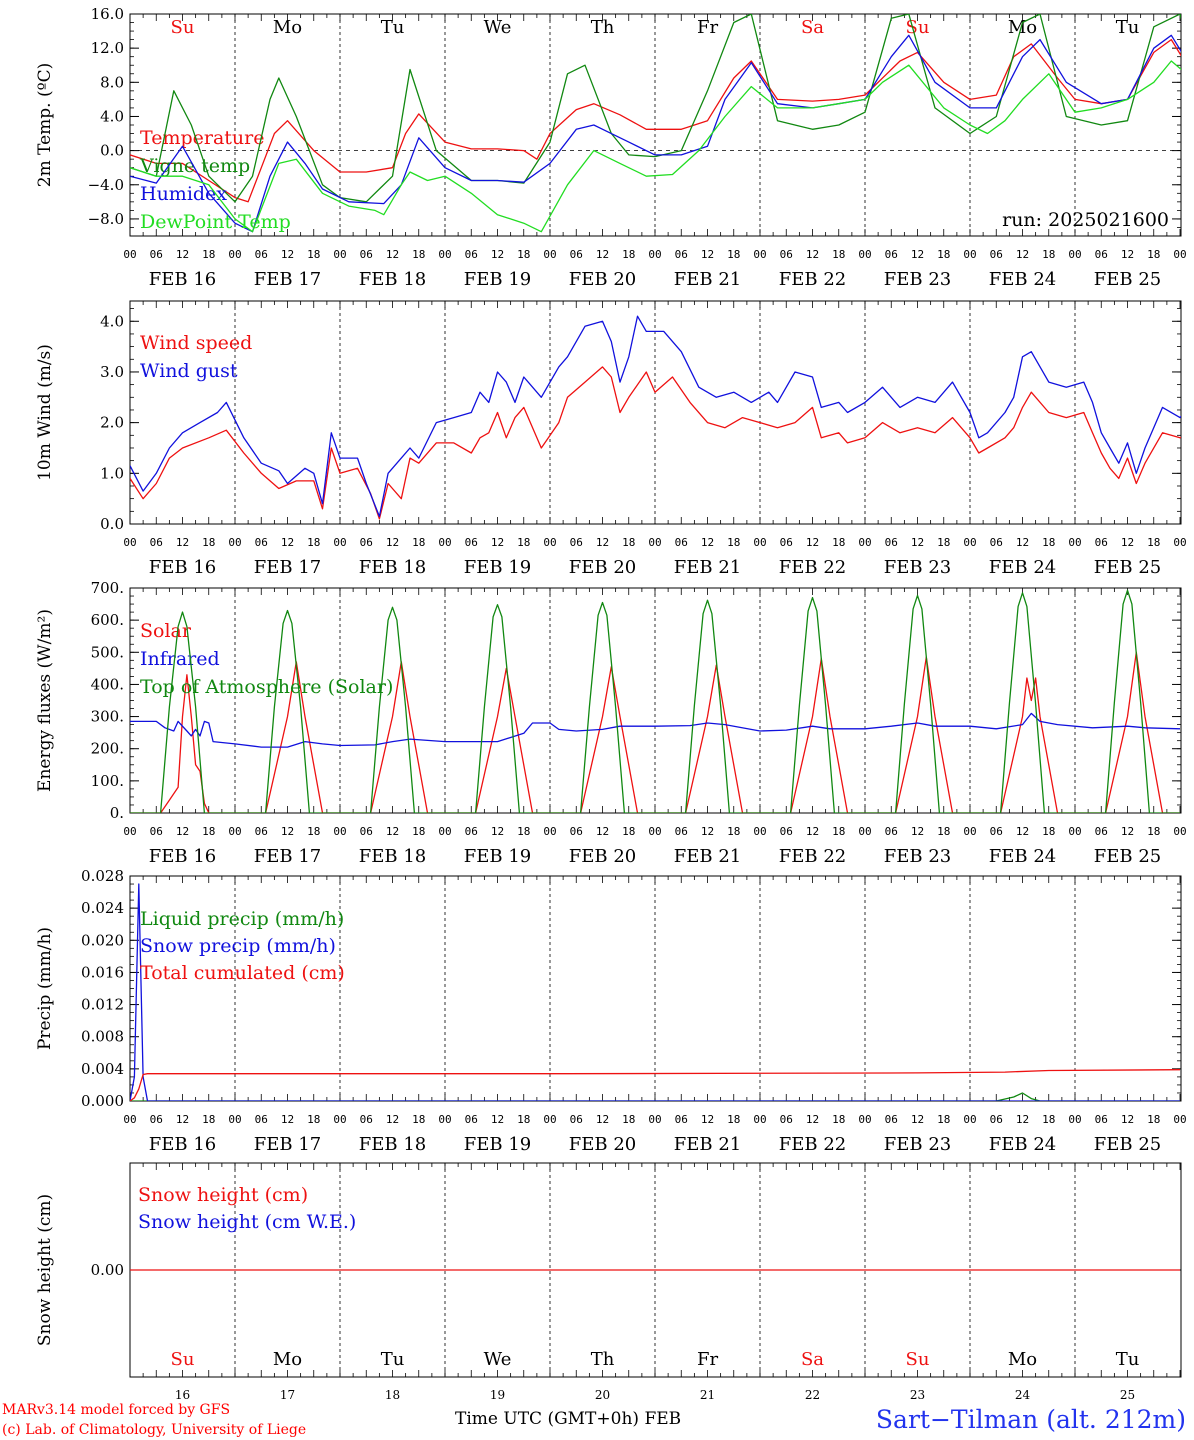 This screenshot has height=1440, width=1194. I want to click on date-label: FEB 21, so click(707, 279).